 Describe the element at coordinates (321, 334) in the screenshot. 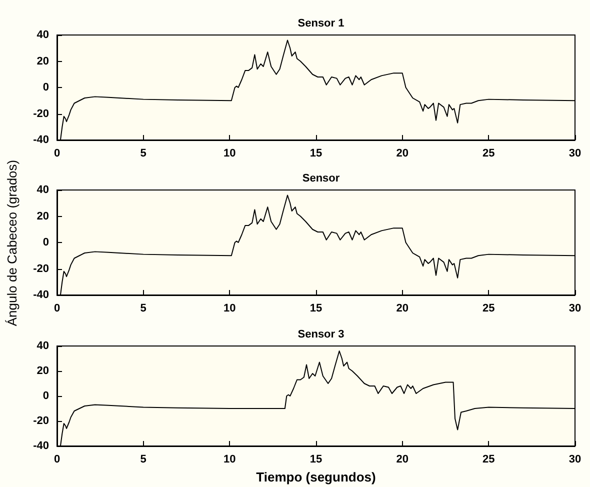

I see `chart-title: Sensor 3` at that location.